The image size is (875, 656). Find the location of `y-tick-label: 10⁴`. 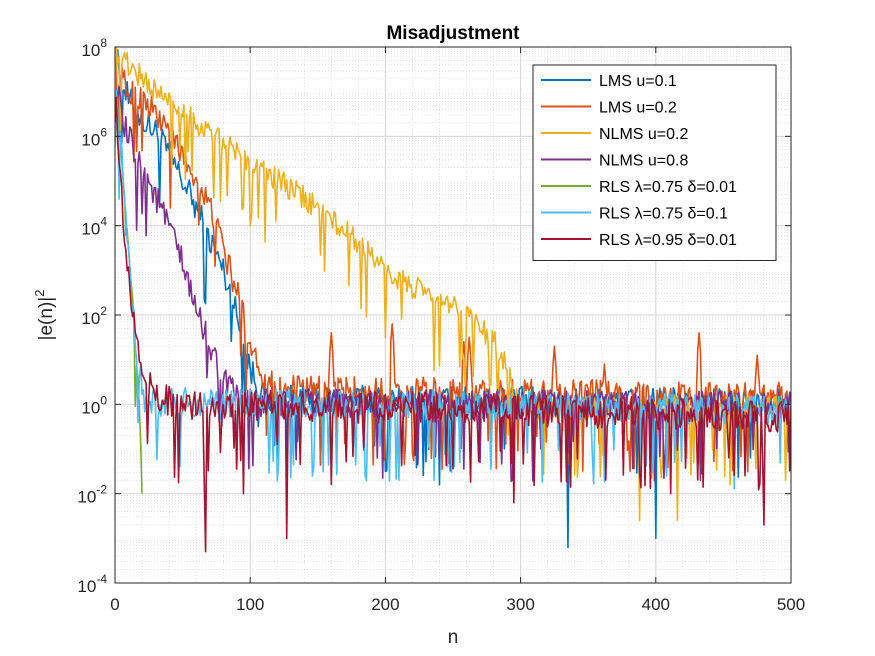

y-tick-label: 10⁴ is located at coordinates (94, 227).